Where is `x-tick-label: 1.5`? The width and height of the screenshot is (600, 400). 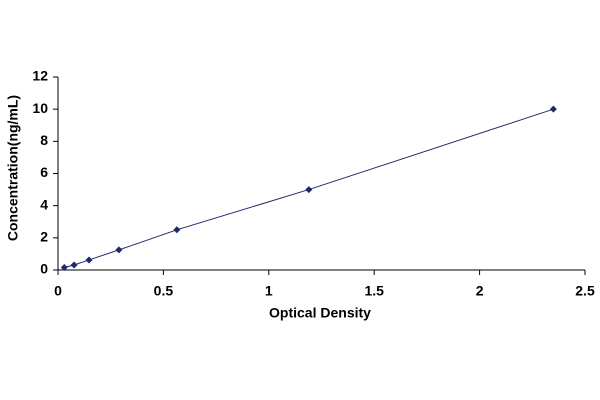
x-tick-label: 1.5 is located at coordinates (374, 291).